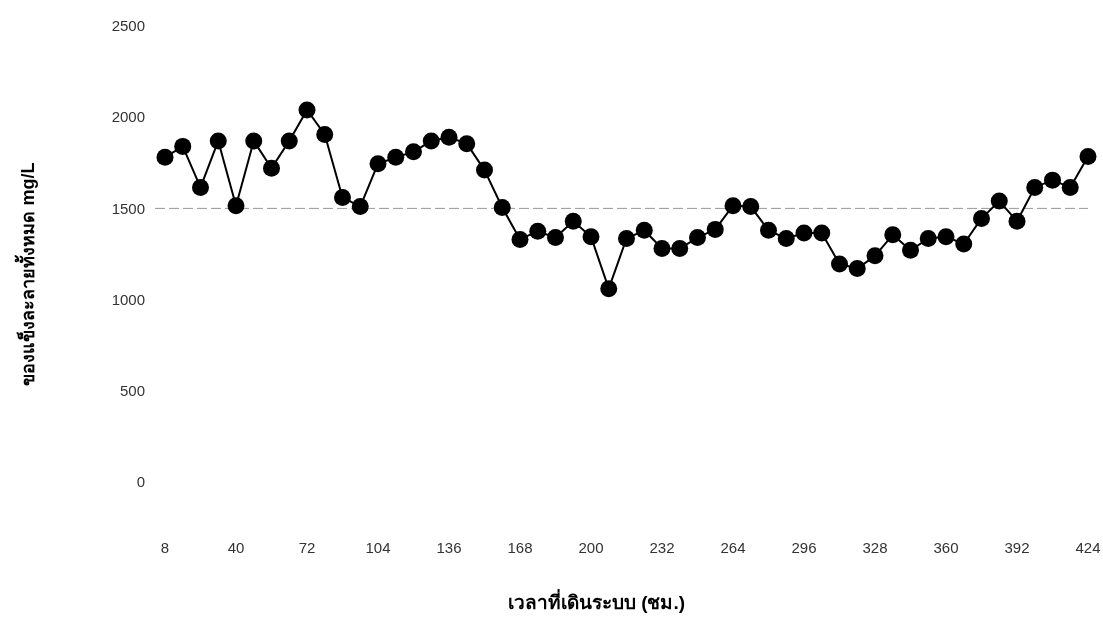  What do you see at coordinates (662, 547) in the screenshot?
I see `x-tick-label: 232` at bounding box center [662, 547].